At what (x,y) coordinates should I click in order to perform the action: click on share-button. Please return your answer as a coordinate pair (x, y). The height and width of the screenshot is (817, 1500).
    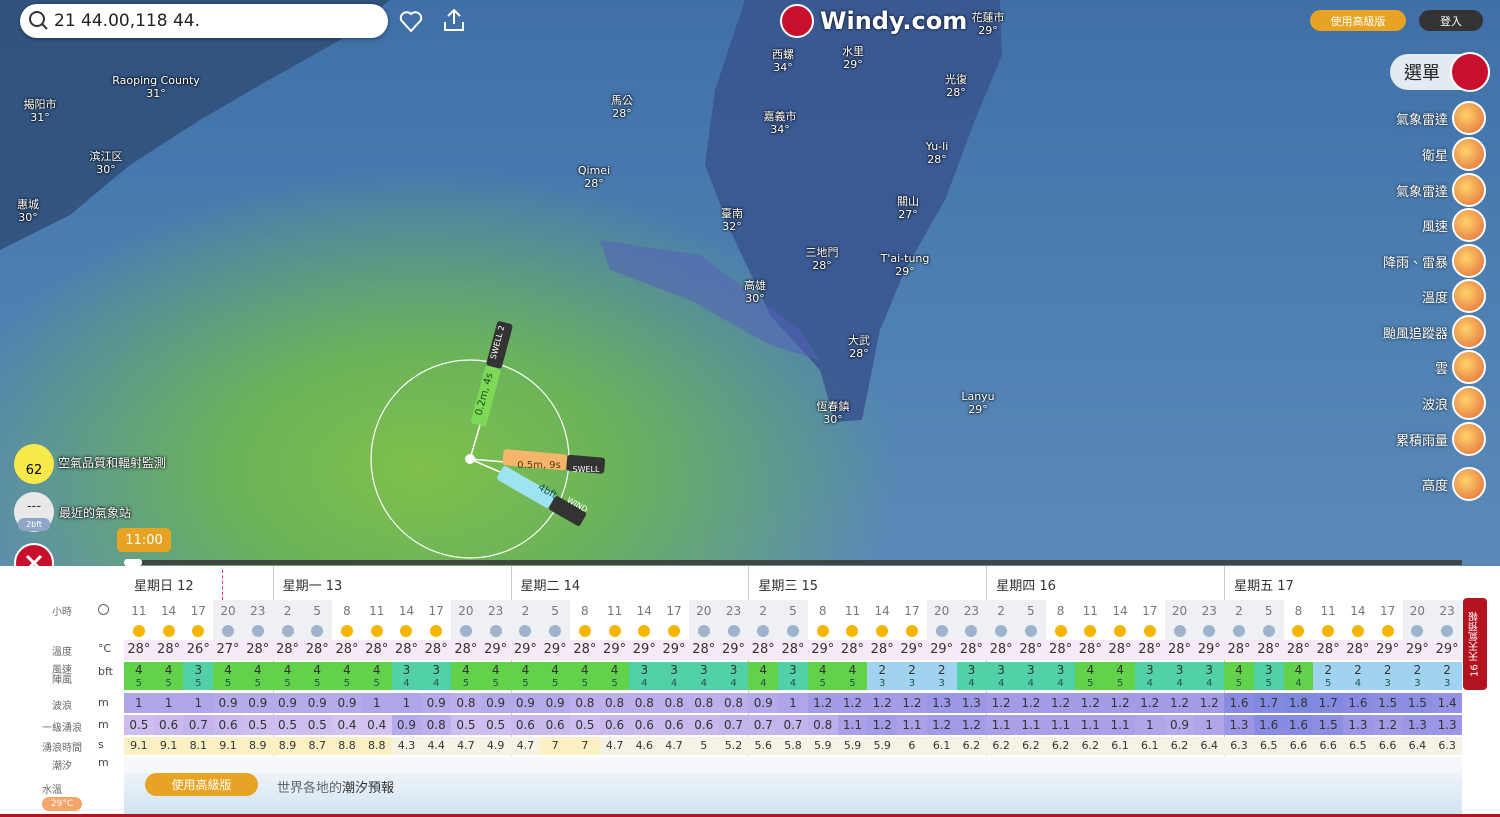
    Looking at the image, I should click on (454, 20).